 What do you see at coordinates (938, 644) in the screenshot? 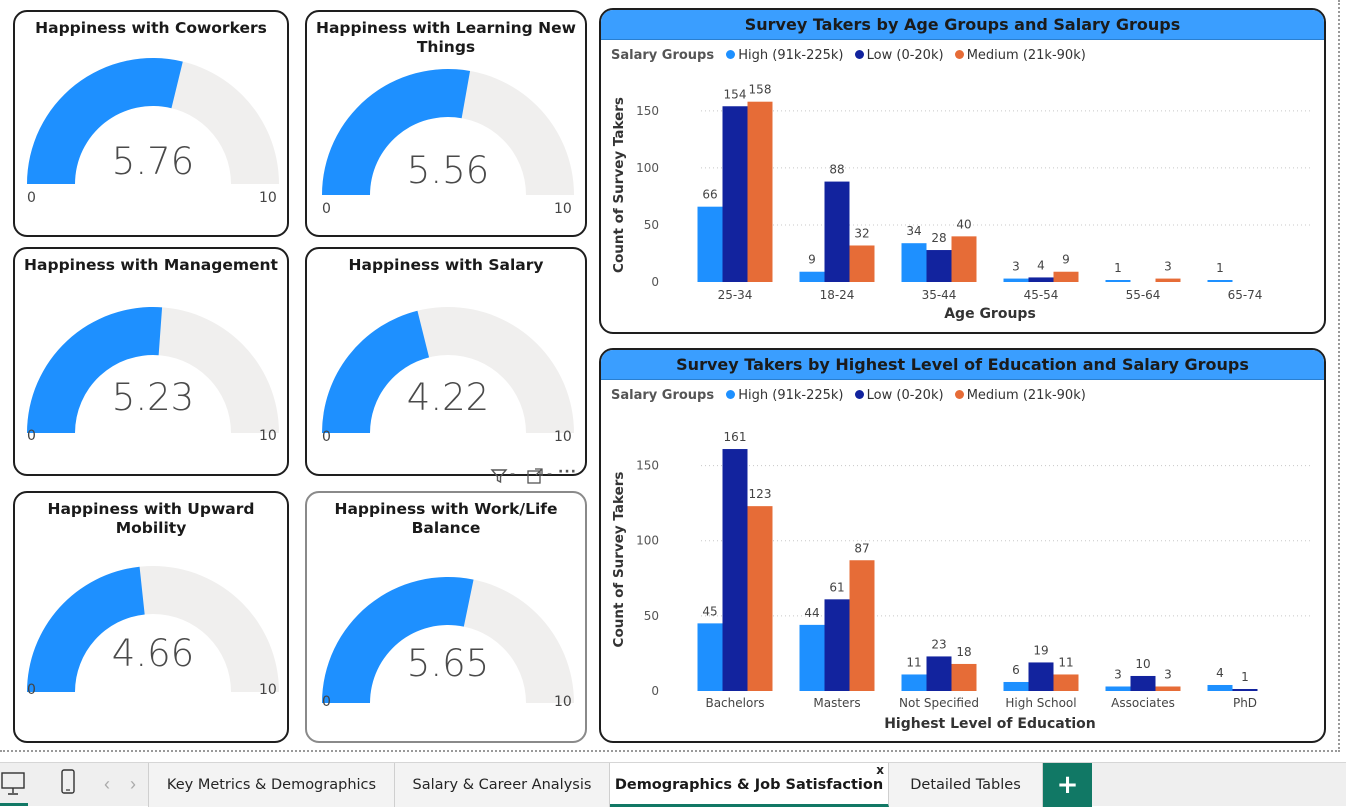
I see `data-label: 23` at bounding box center [938, 644].